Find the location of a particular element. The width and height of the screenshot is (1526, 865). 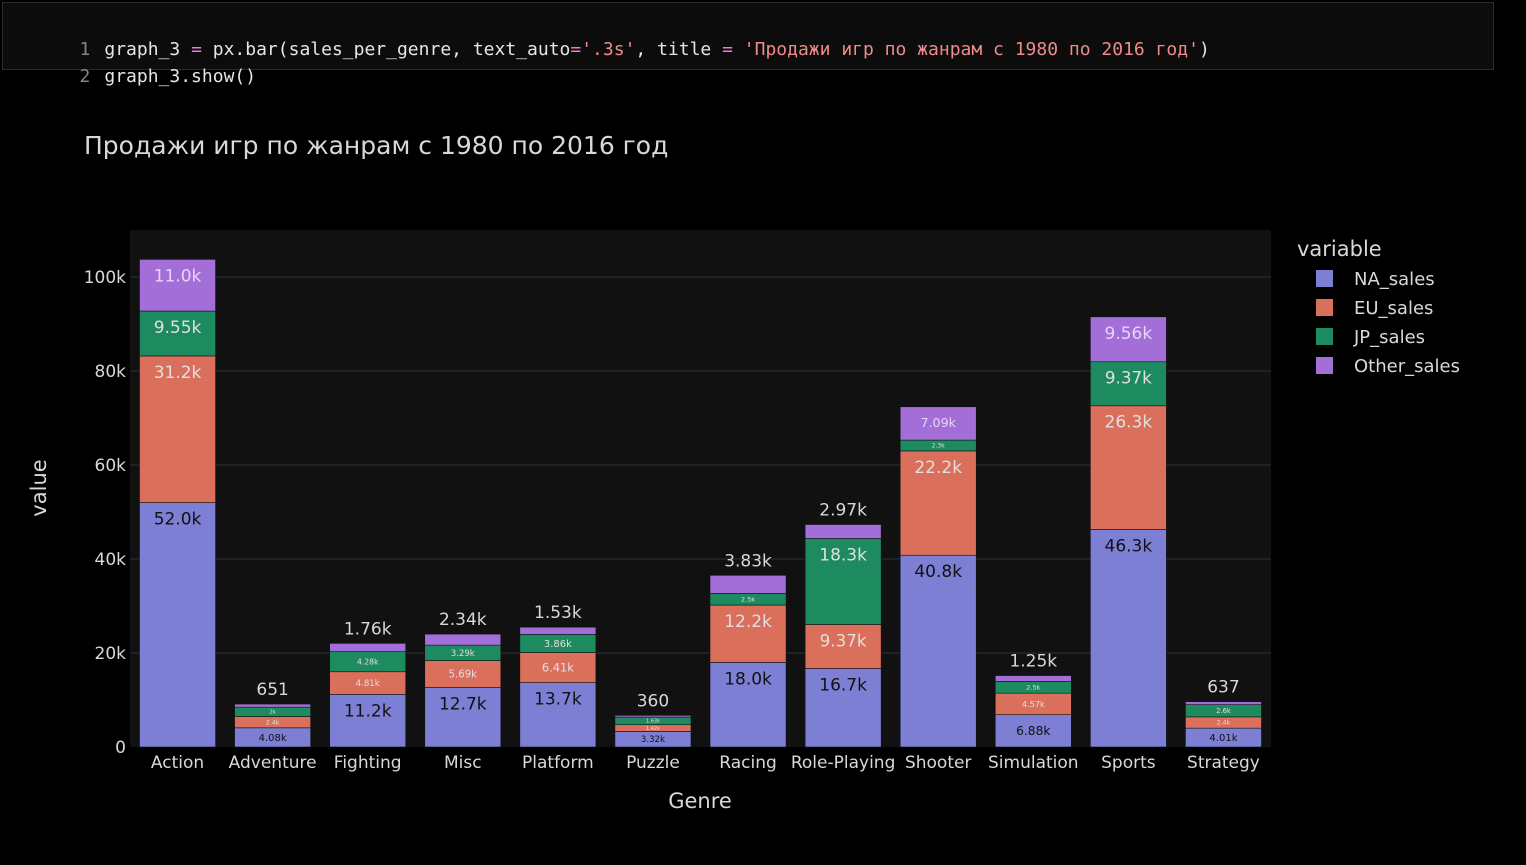

code-token: graph_3.show() is located at coordinates (180, 76).